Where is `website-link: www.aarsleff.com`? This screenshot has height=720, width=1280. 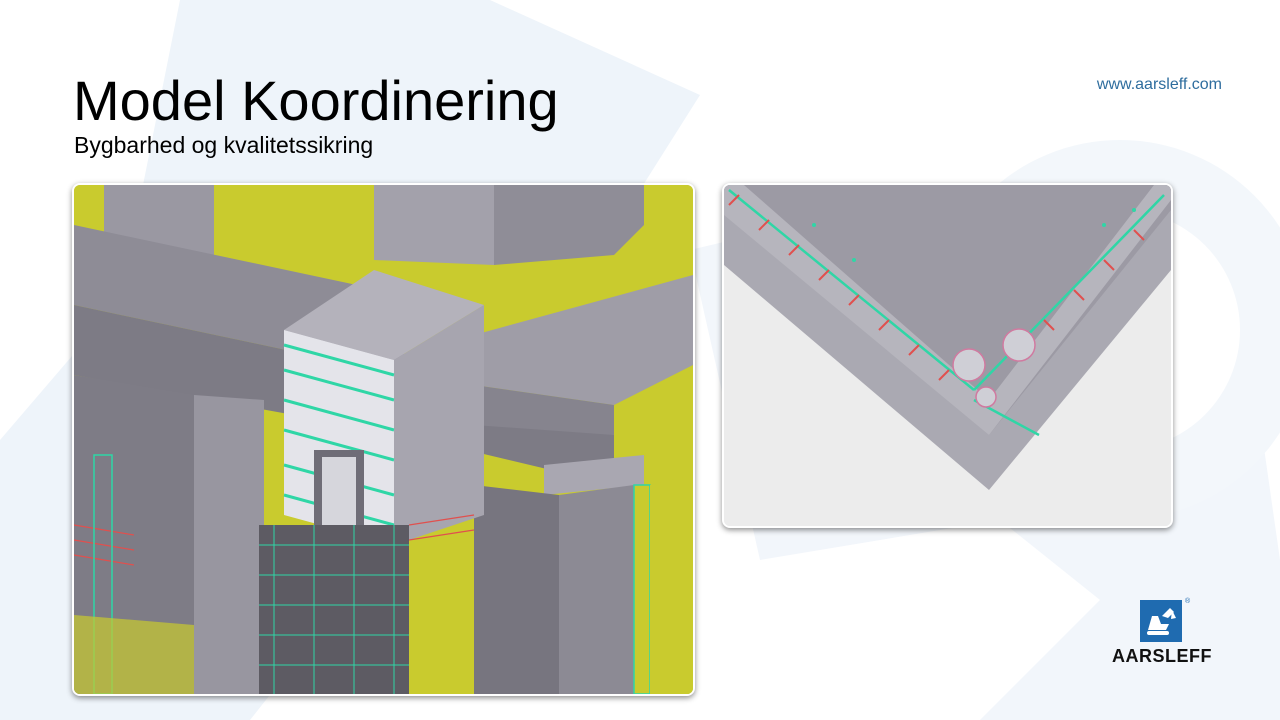
website-link: www.aarsleff.com is located at coordinates (1159, 84).